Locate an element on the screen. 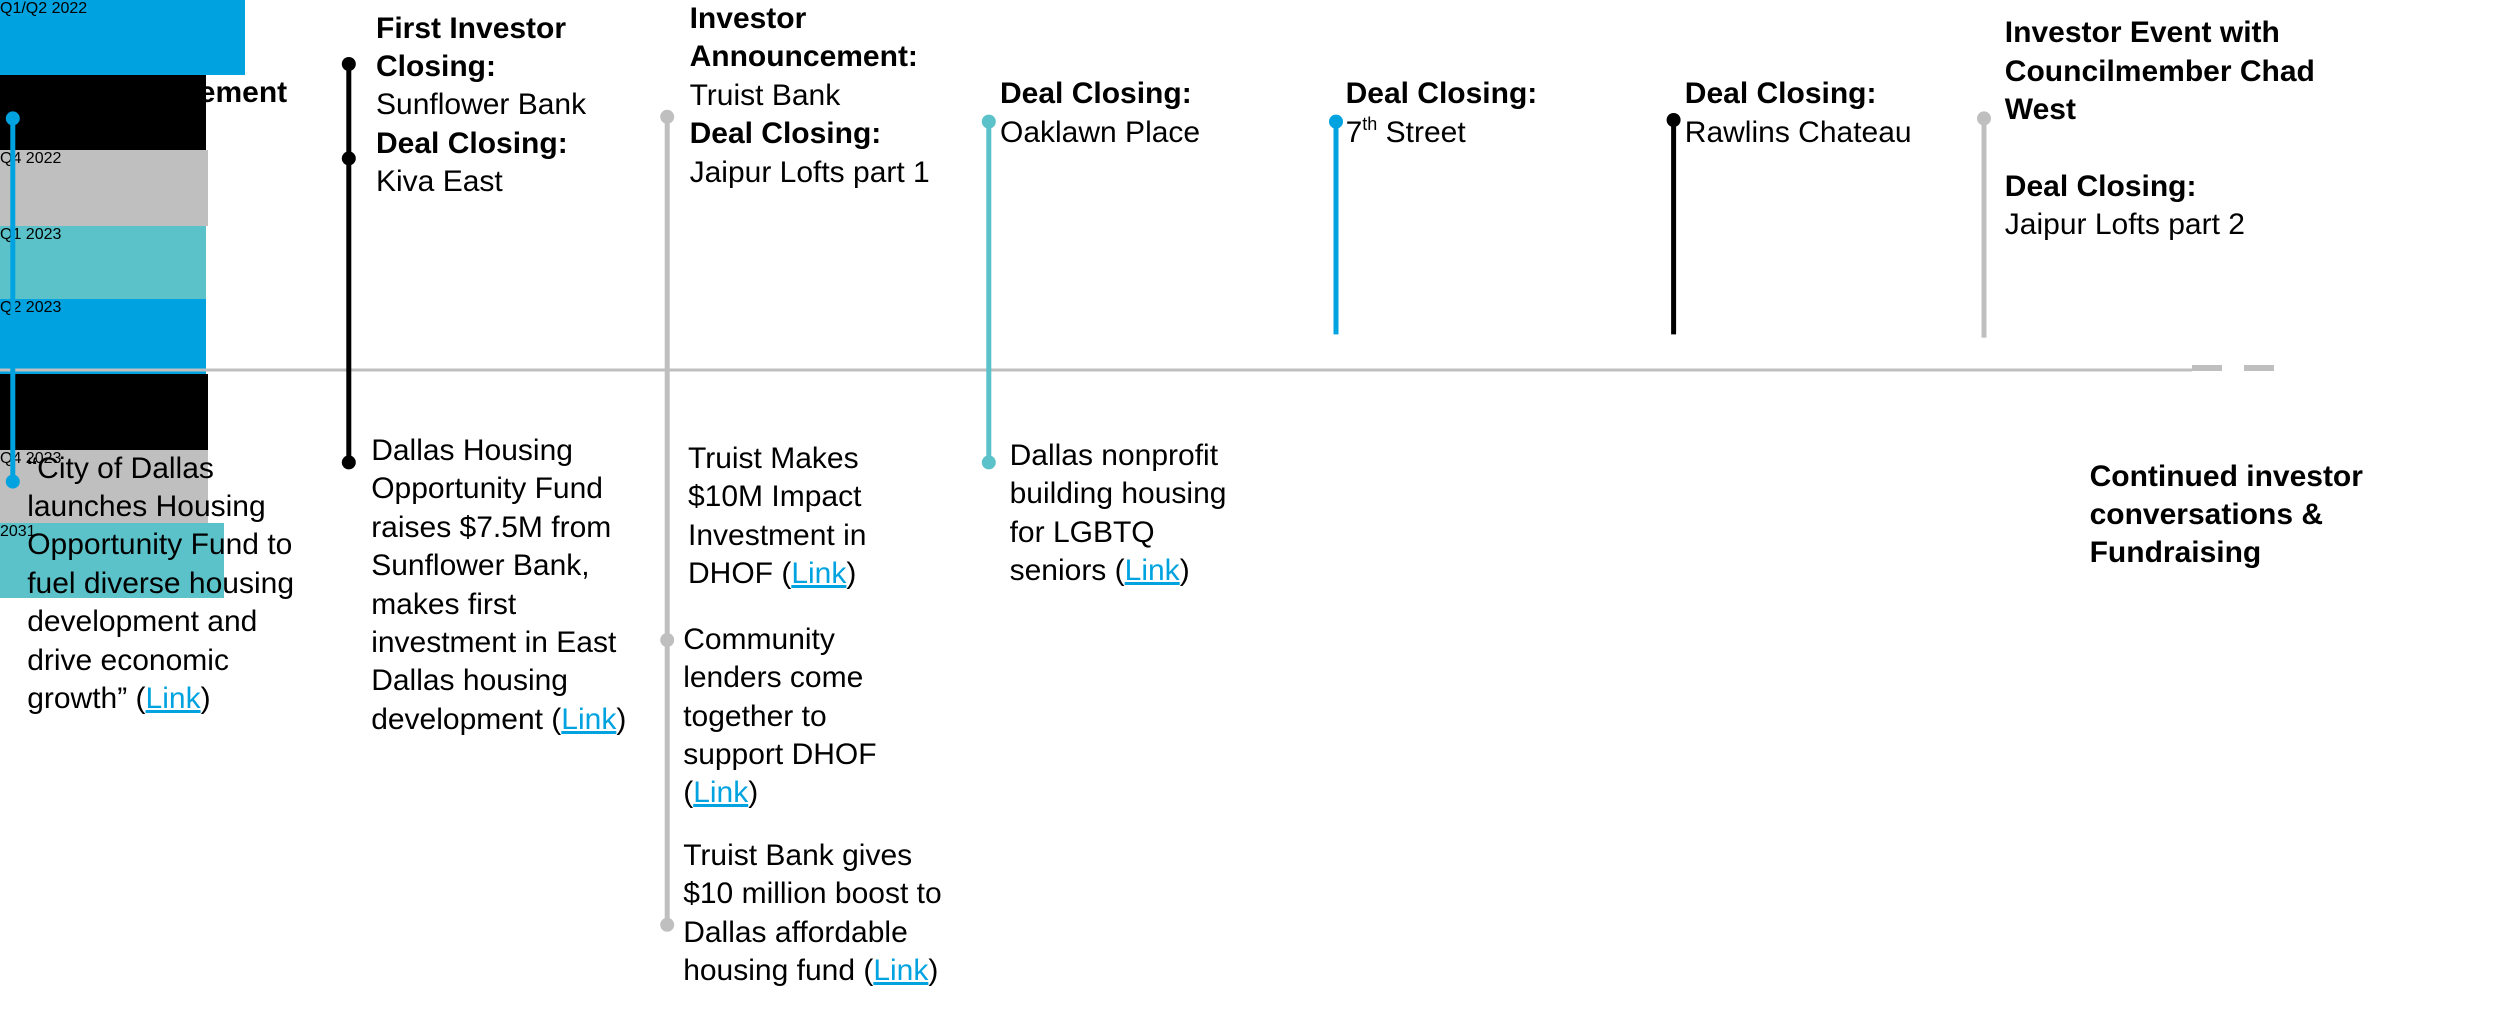  milestone-block: Deal Closing: Oaklawn Place is located at coordinates (1136, 113).